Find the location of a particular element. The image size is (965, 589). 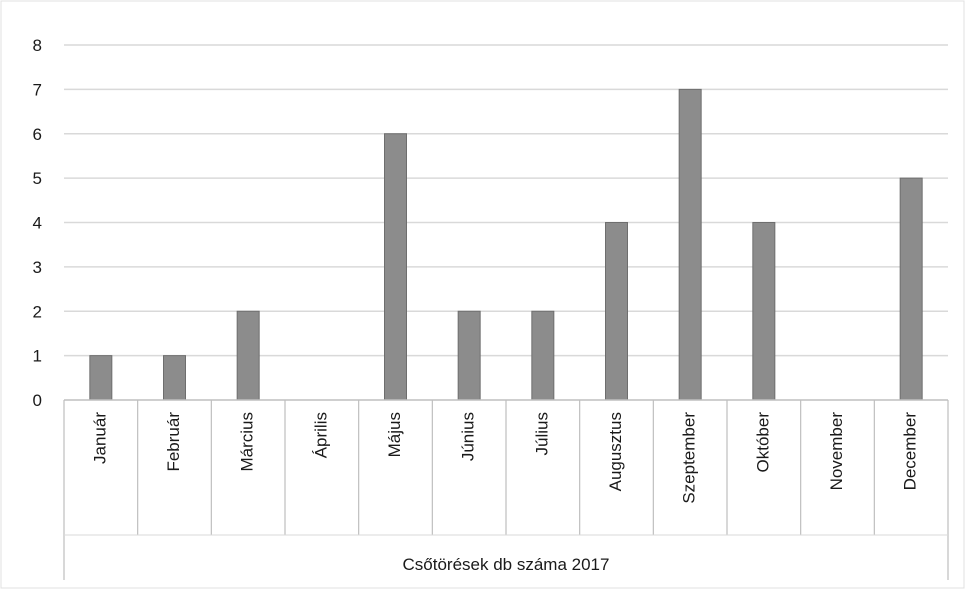

bar-május is located at coordinates (395, 267).